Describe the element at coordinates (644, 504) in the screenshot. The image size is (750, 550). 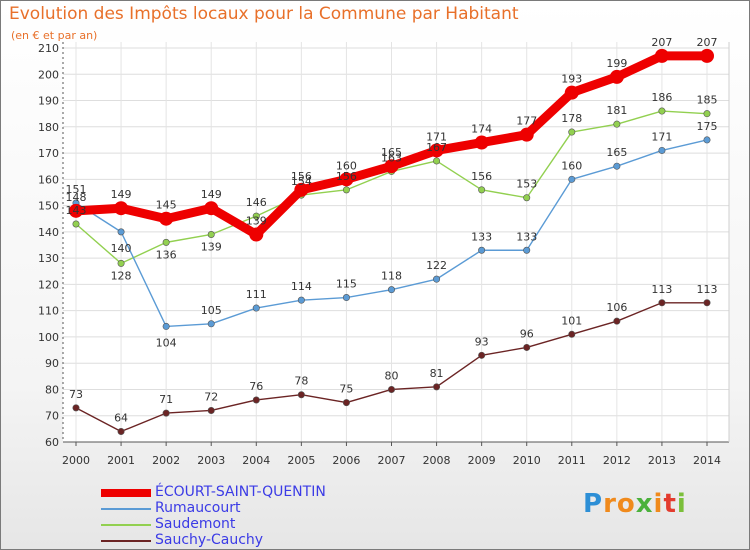
I see `logo-letter: x` at that location.